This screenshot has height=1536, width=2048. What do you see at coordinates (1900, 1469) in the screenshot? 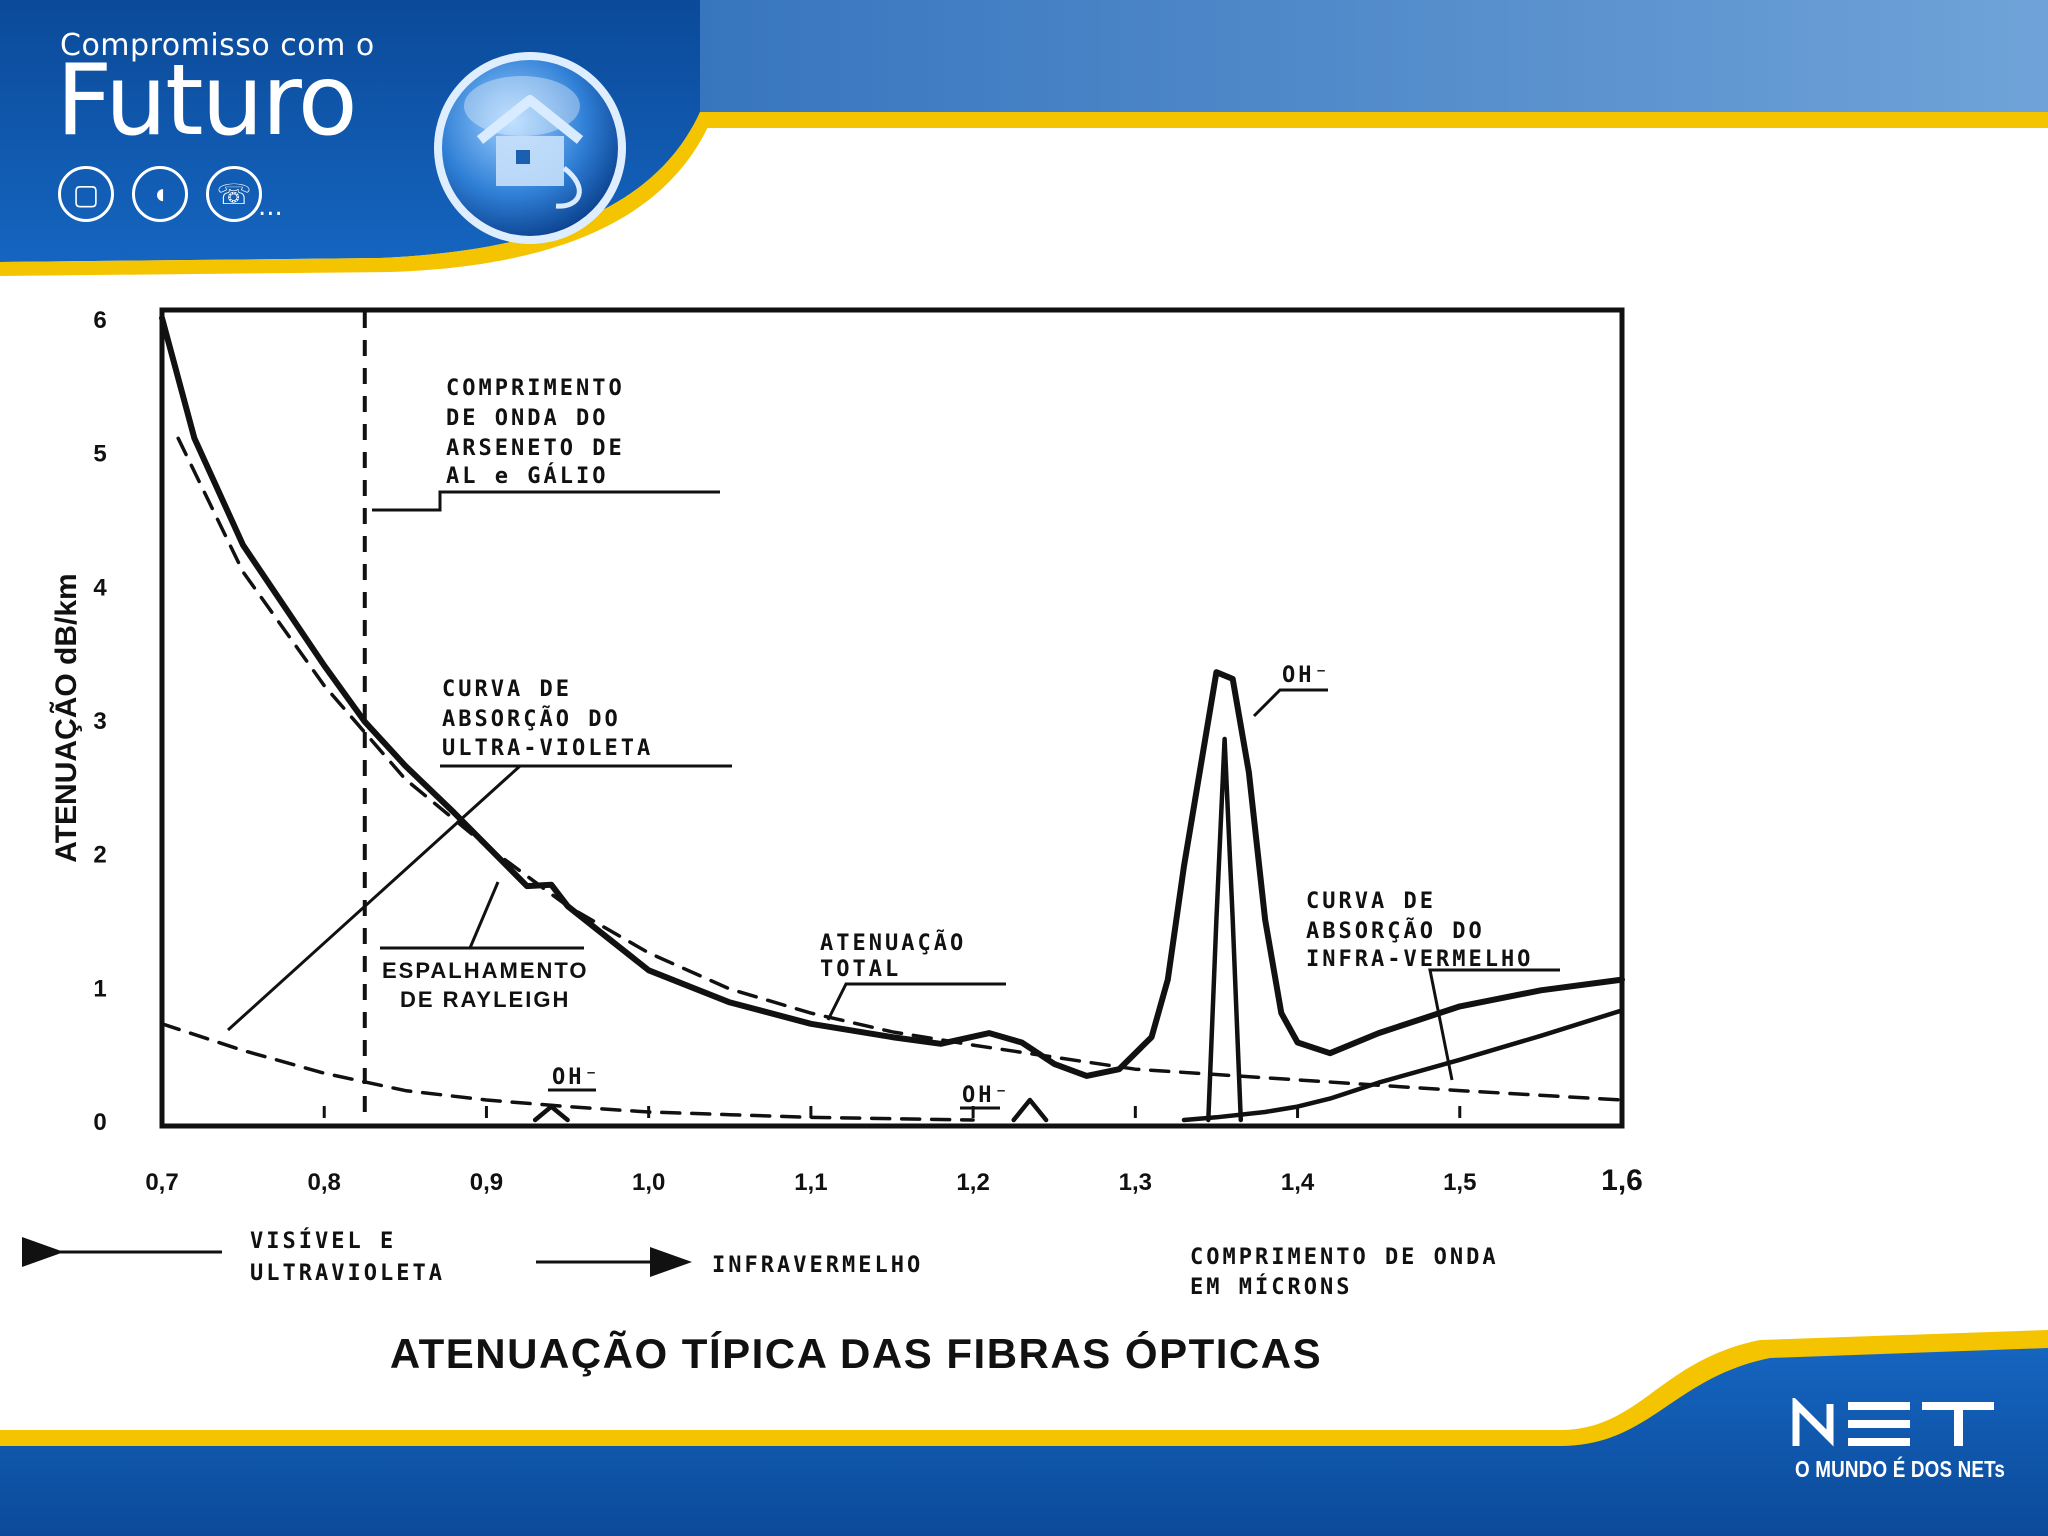
I see `footer-slogan: O MUNDO É DOS NETs` at bounding box center [1900, 1469].